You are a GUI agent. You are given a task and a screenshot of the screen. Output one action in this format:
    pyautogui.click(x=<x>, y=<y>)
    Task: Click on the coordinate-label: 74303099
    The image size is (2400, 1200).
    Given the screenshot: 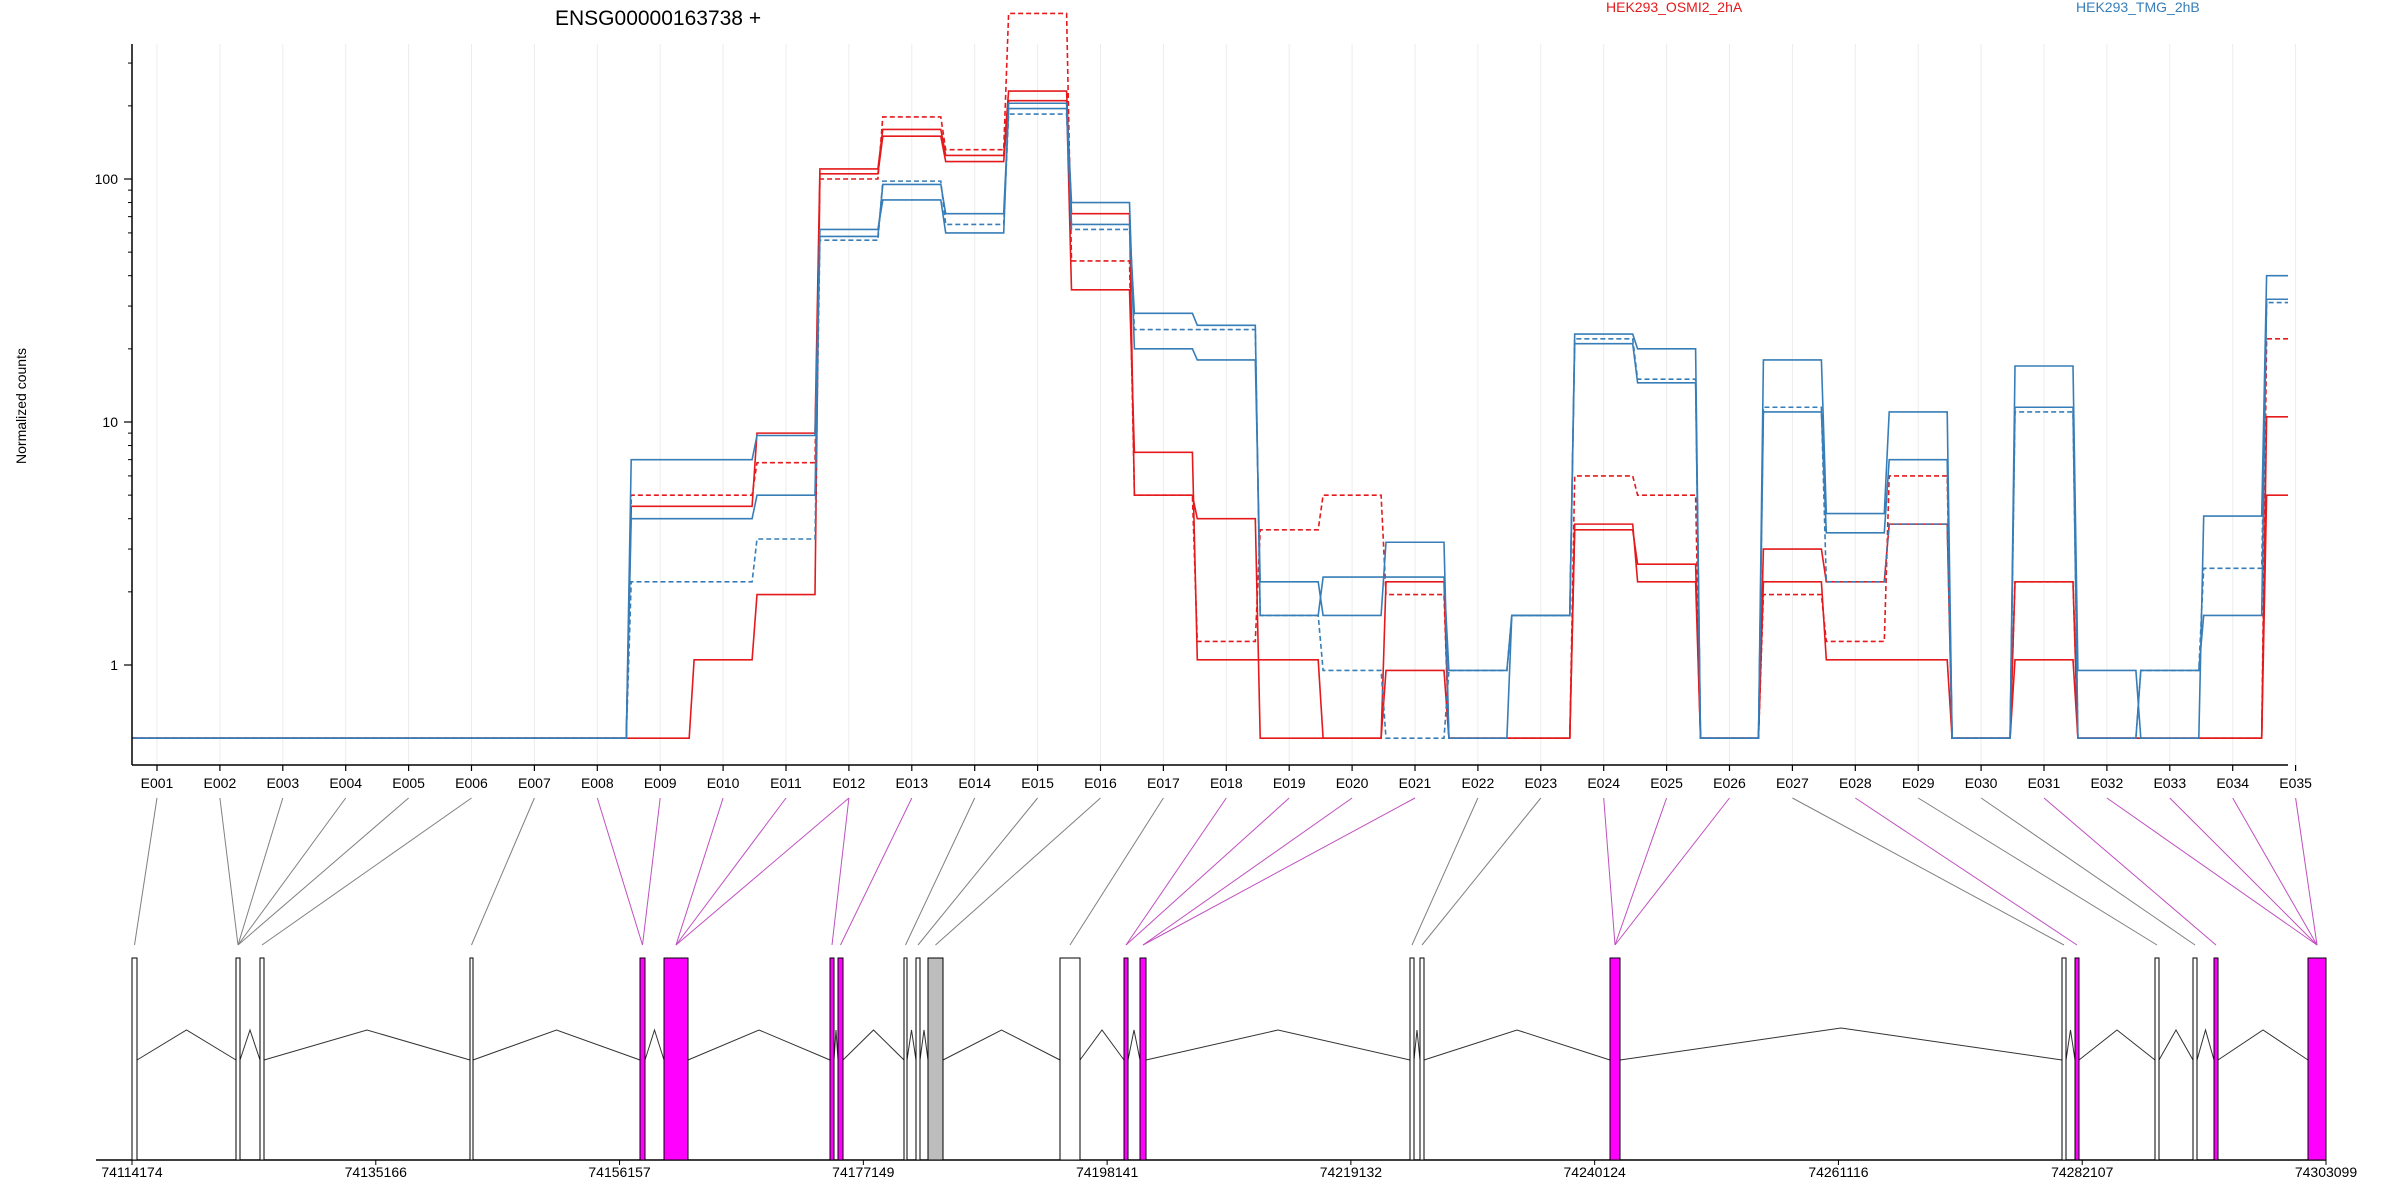 What is the action you would take?
    pyautogui.click(x=2326, y=1172)
    